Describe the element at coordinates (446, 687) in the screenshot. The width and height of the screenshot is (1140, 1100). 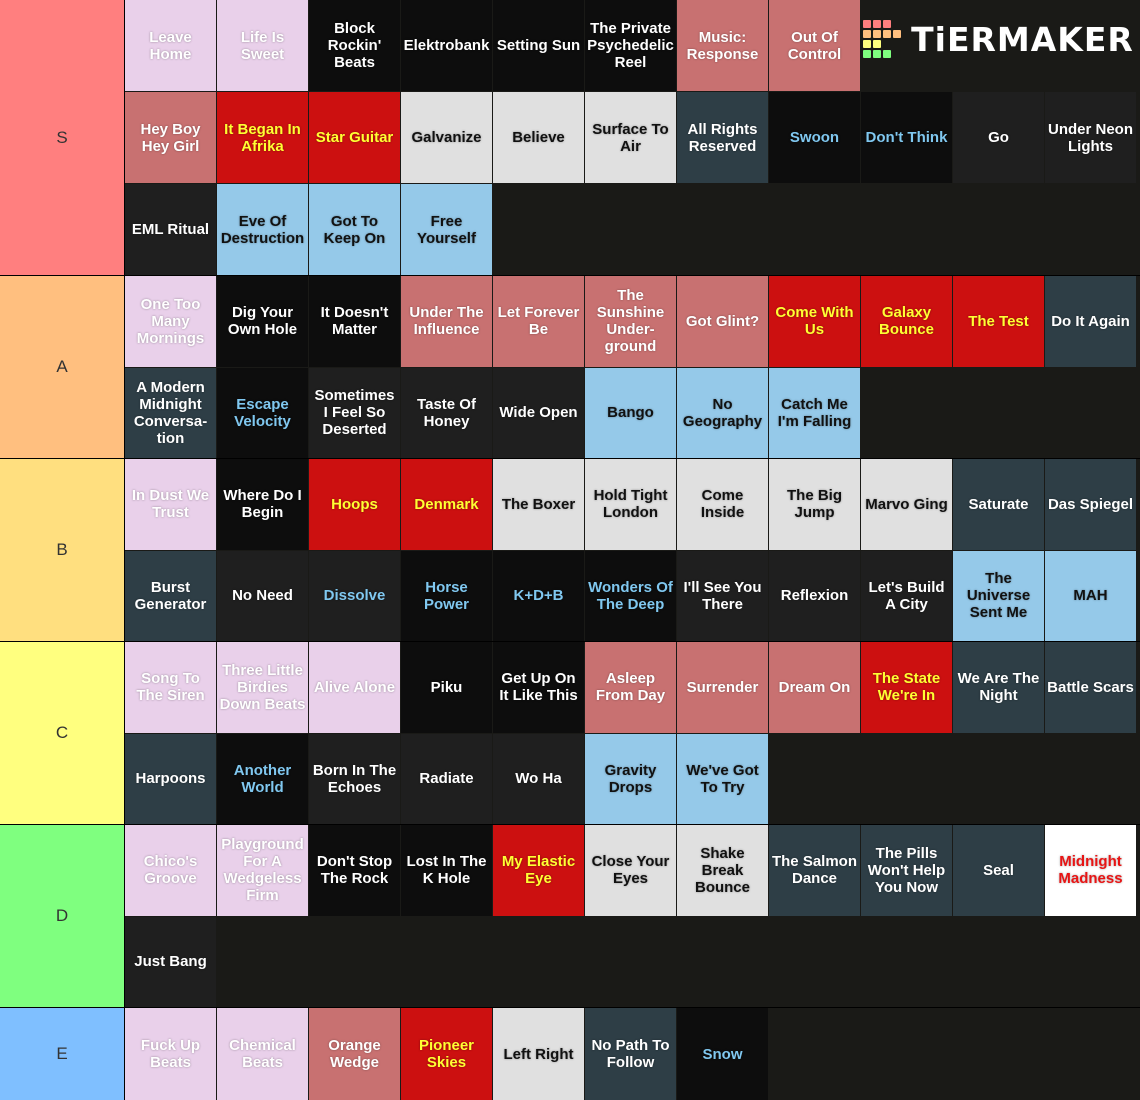
I see `tier-item: Piku` at that location.